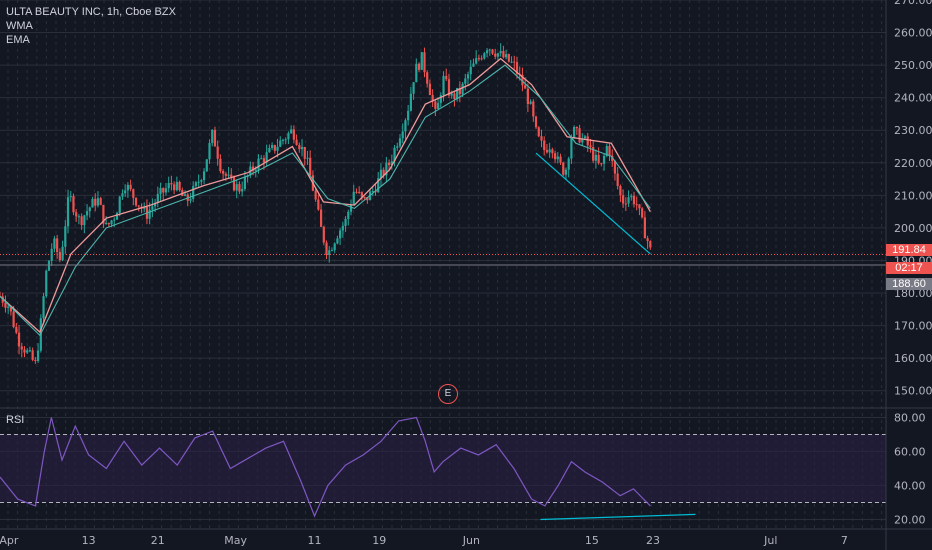 This screenshot has width=932, height=550. Describe the element at coordinates (235, 540) in the screenshot. I see `time-axis-label: May` at that location.